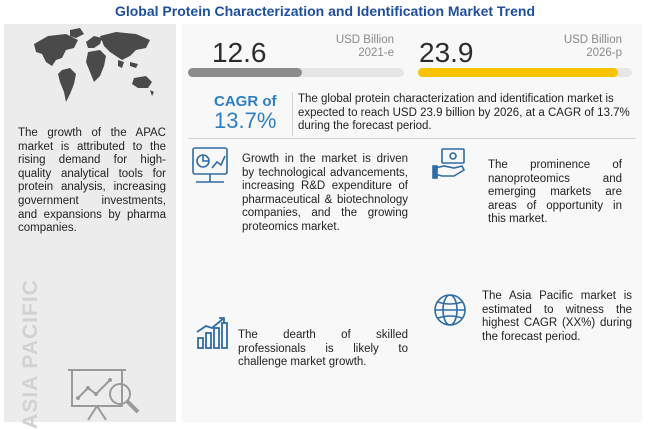  What do you see at coordinates (604, 53) in the screenshot?
I see `forecast-year-label: 2026-p` at bounding box center [604, 53].